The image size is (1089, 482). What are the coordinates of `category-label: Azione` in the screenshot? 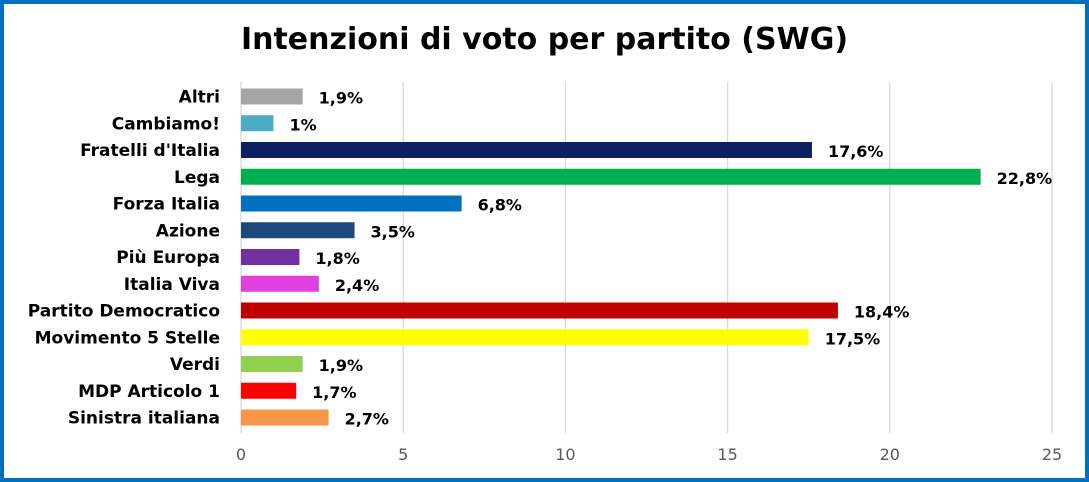 It's located at (188, 231).